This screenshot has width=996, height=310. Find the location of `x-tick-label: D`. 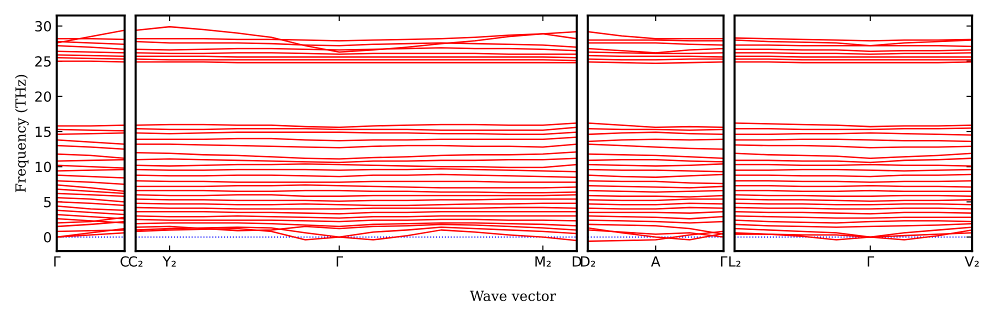

x-tick-label: D is located at coordinates (577, 261).